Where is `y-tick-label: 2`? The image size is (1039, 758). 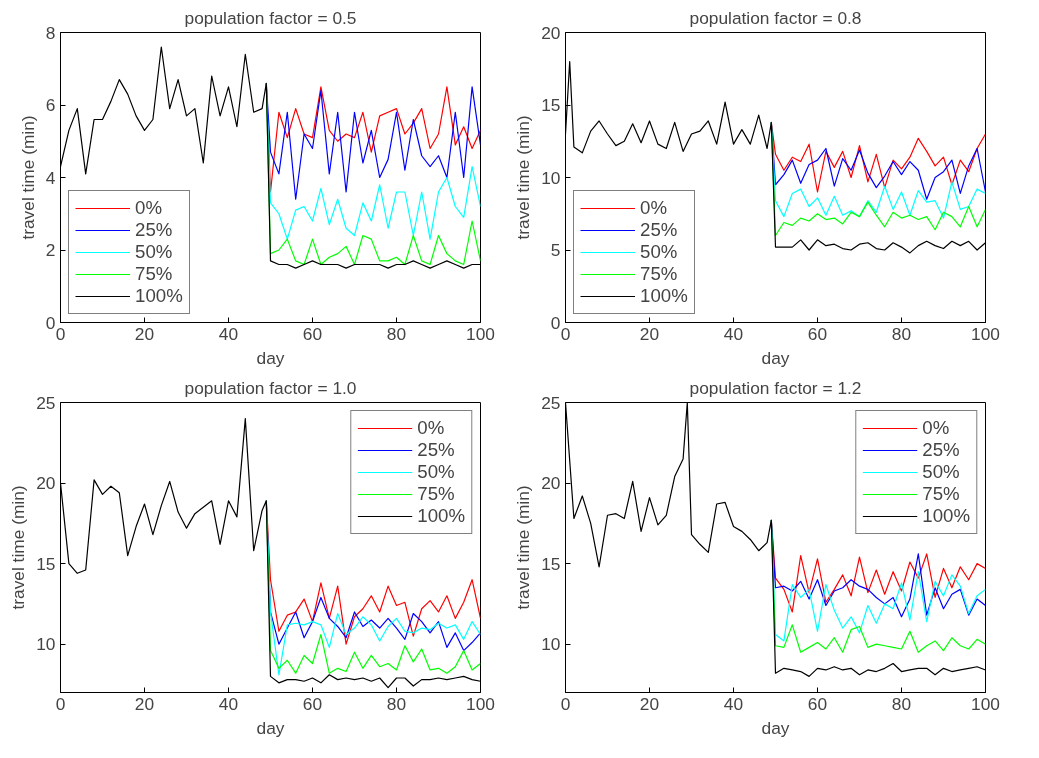
y-tick-label: 2 is located at coordinates (50, 250).